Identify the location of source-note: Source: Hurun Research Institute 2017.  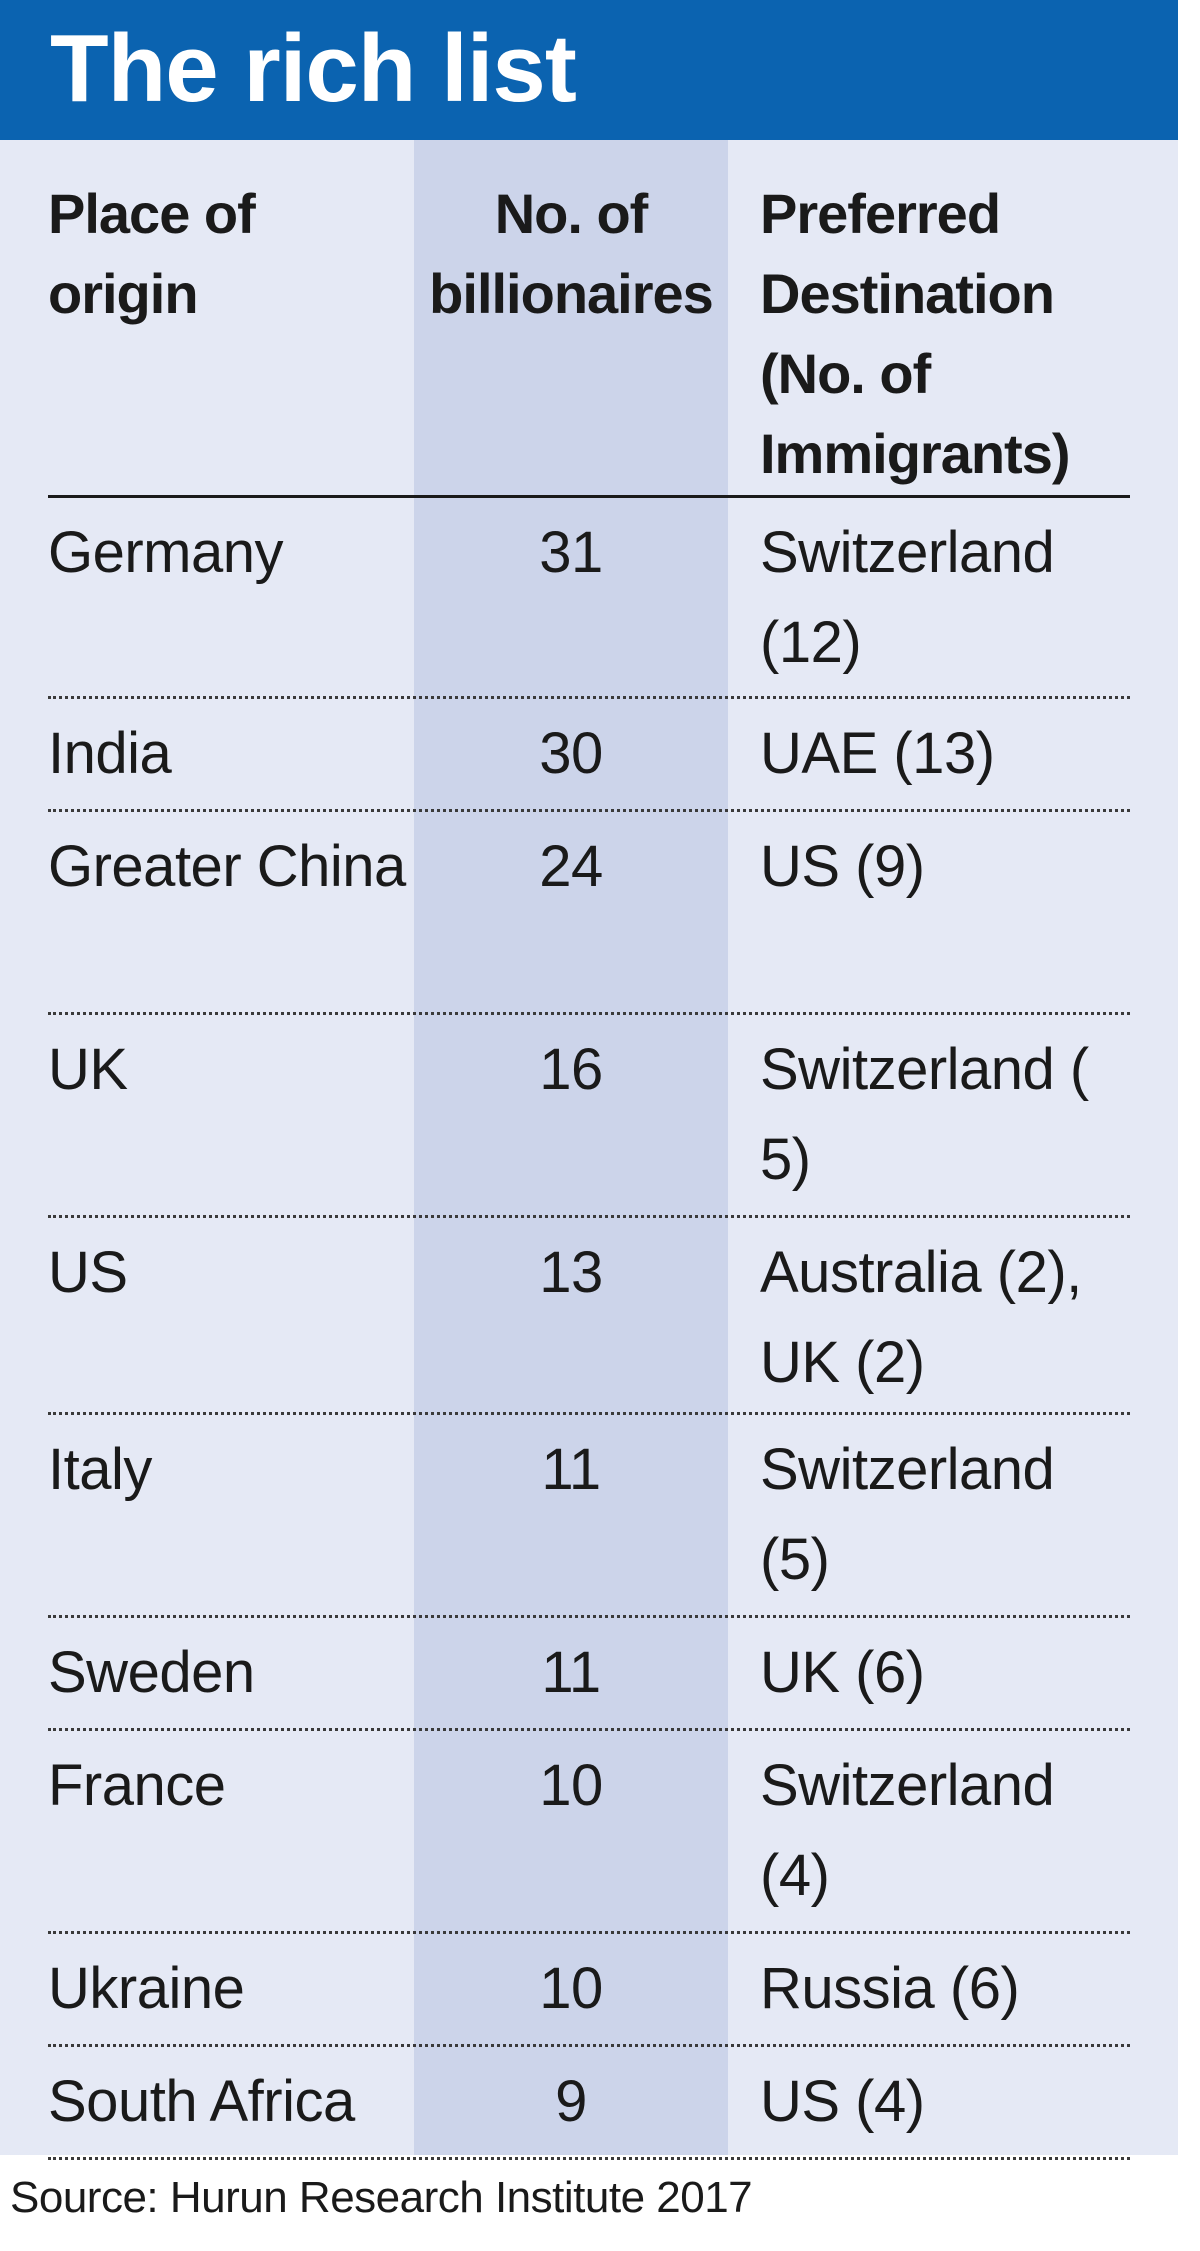
(381, 2197).